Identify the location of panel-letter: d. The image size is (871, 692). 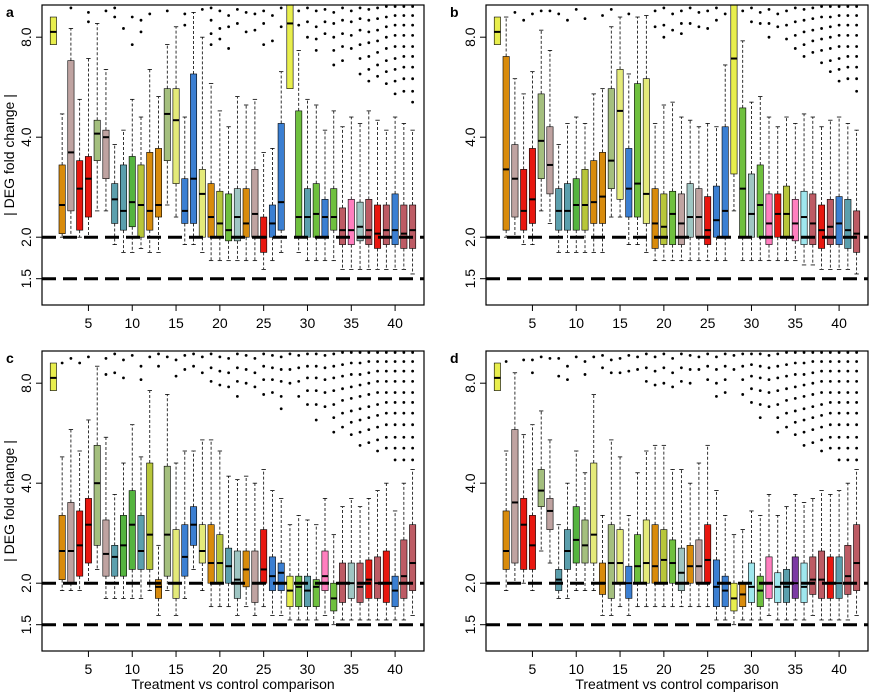
(454, 358).